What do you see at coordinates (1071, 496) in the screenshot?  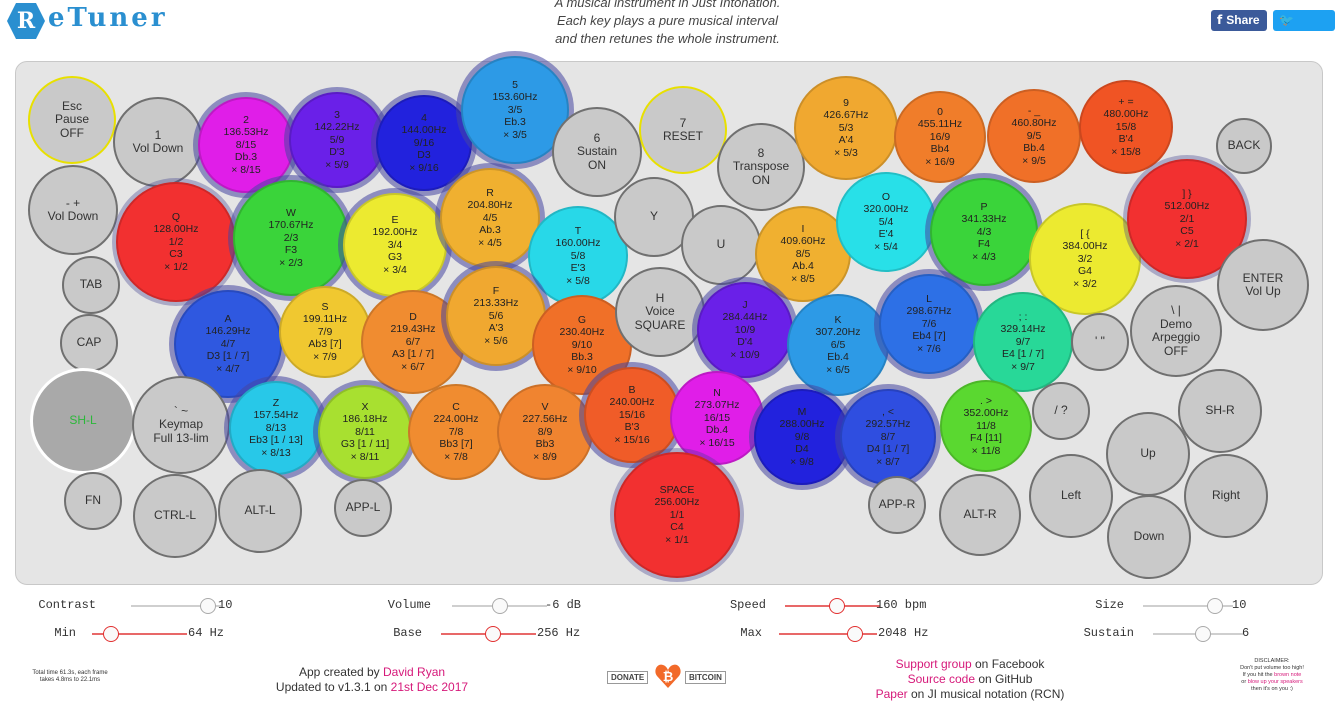 I see `key-left: Left` at bounding box center [1071, 496].